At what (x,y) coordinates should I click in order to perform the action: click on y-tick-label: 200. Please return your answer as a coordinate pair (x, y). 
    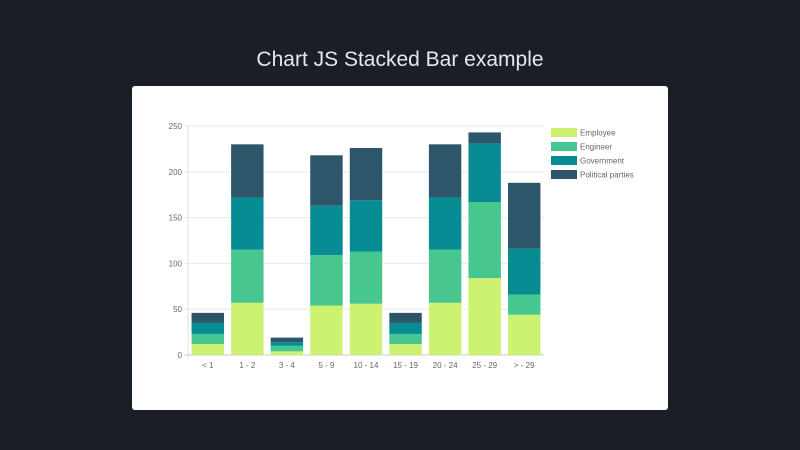
    Looking at the image, I should click on (176, 172).